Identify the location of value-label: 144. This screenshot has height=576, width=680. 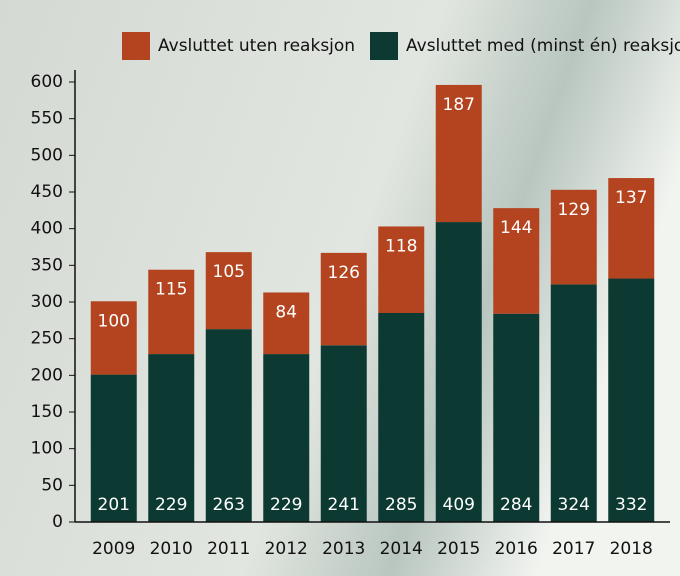
(516, 228).